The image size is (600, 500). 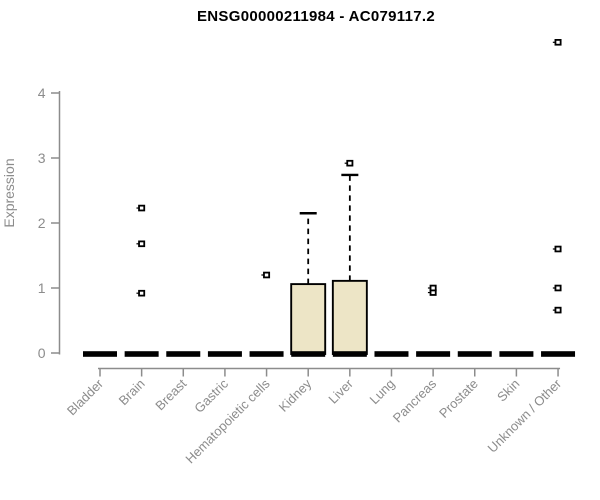 I want to click on outlier-point-pancreas, so click(x=433, y=288).